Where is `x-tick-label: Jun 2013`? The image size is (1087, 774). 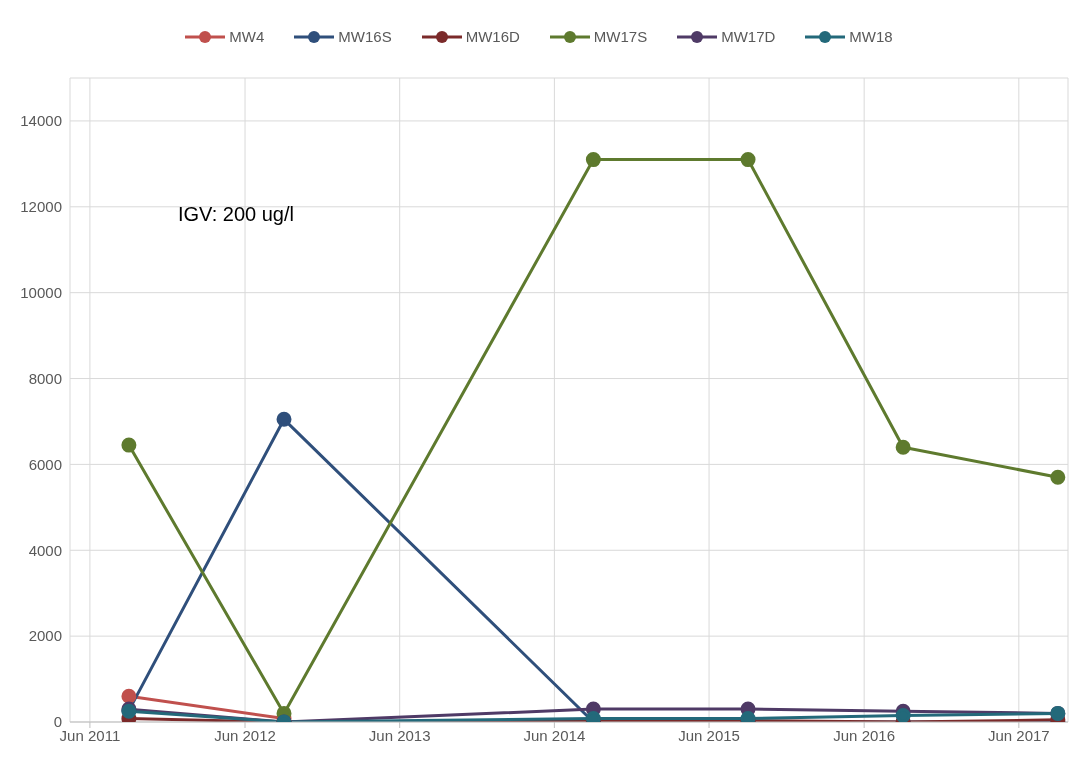 x-tick-label: Jun 2013 is located at coordinates (399, 735).